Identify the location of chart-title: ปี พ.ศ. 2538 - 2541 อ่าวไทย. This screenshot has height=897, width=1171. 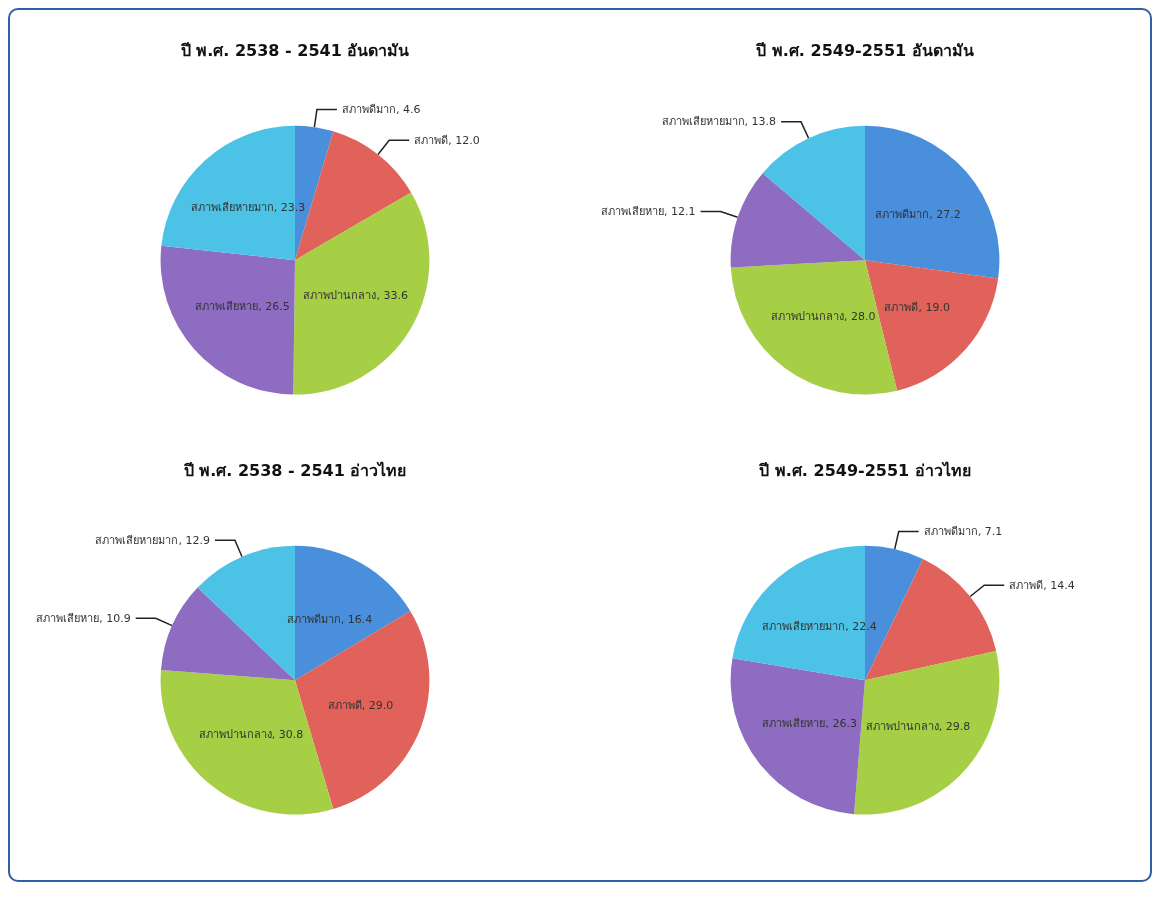
(294, 470).